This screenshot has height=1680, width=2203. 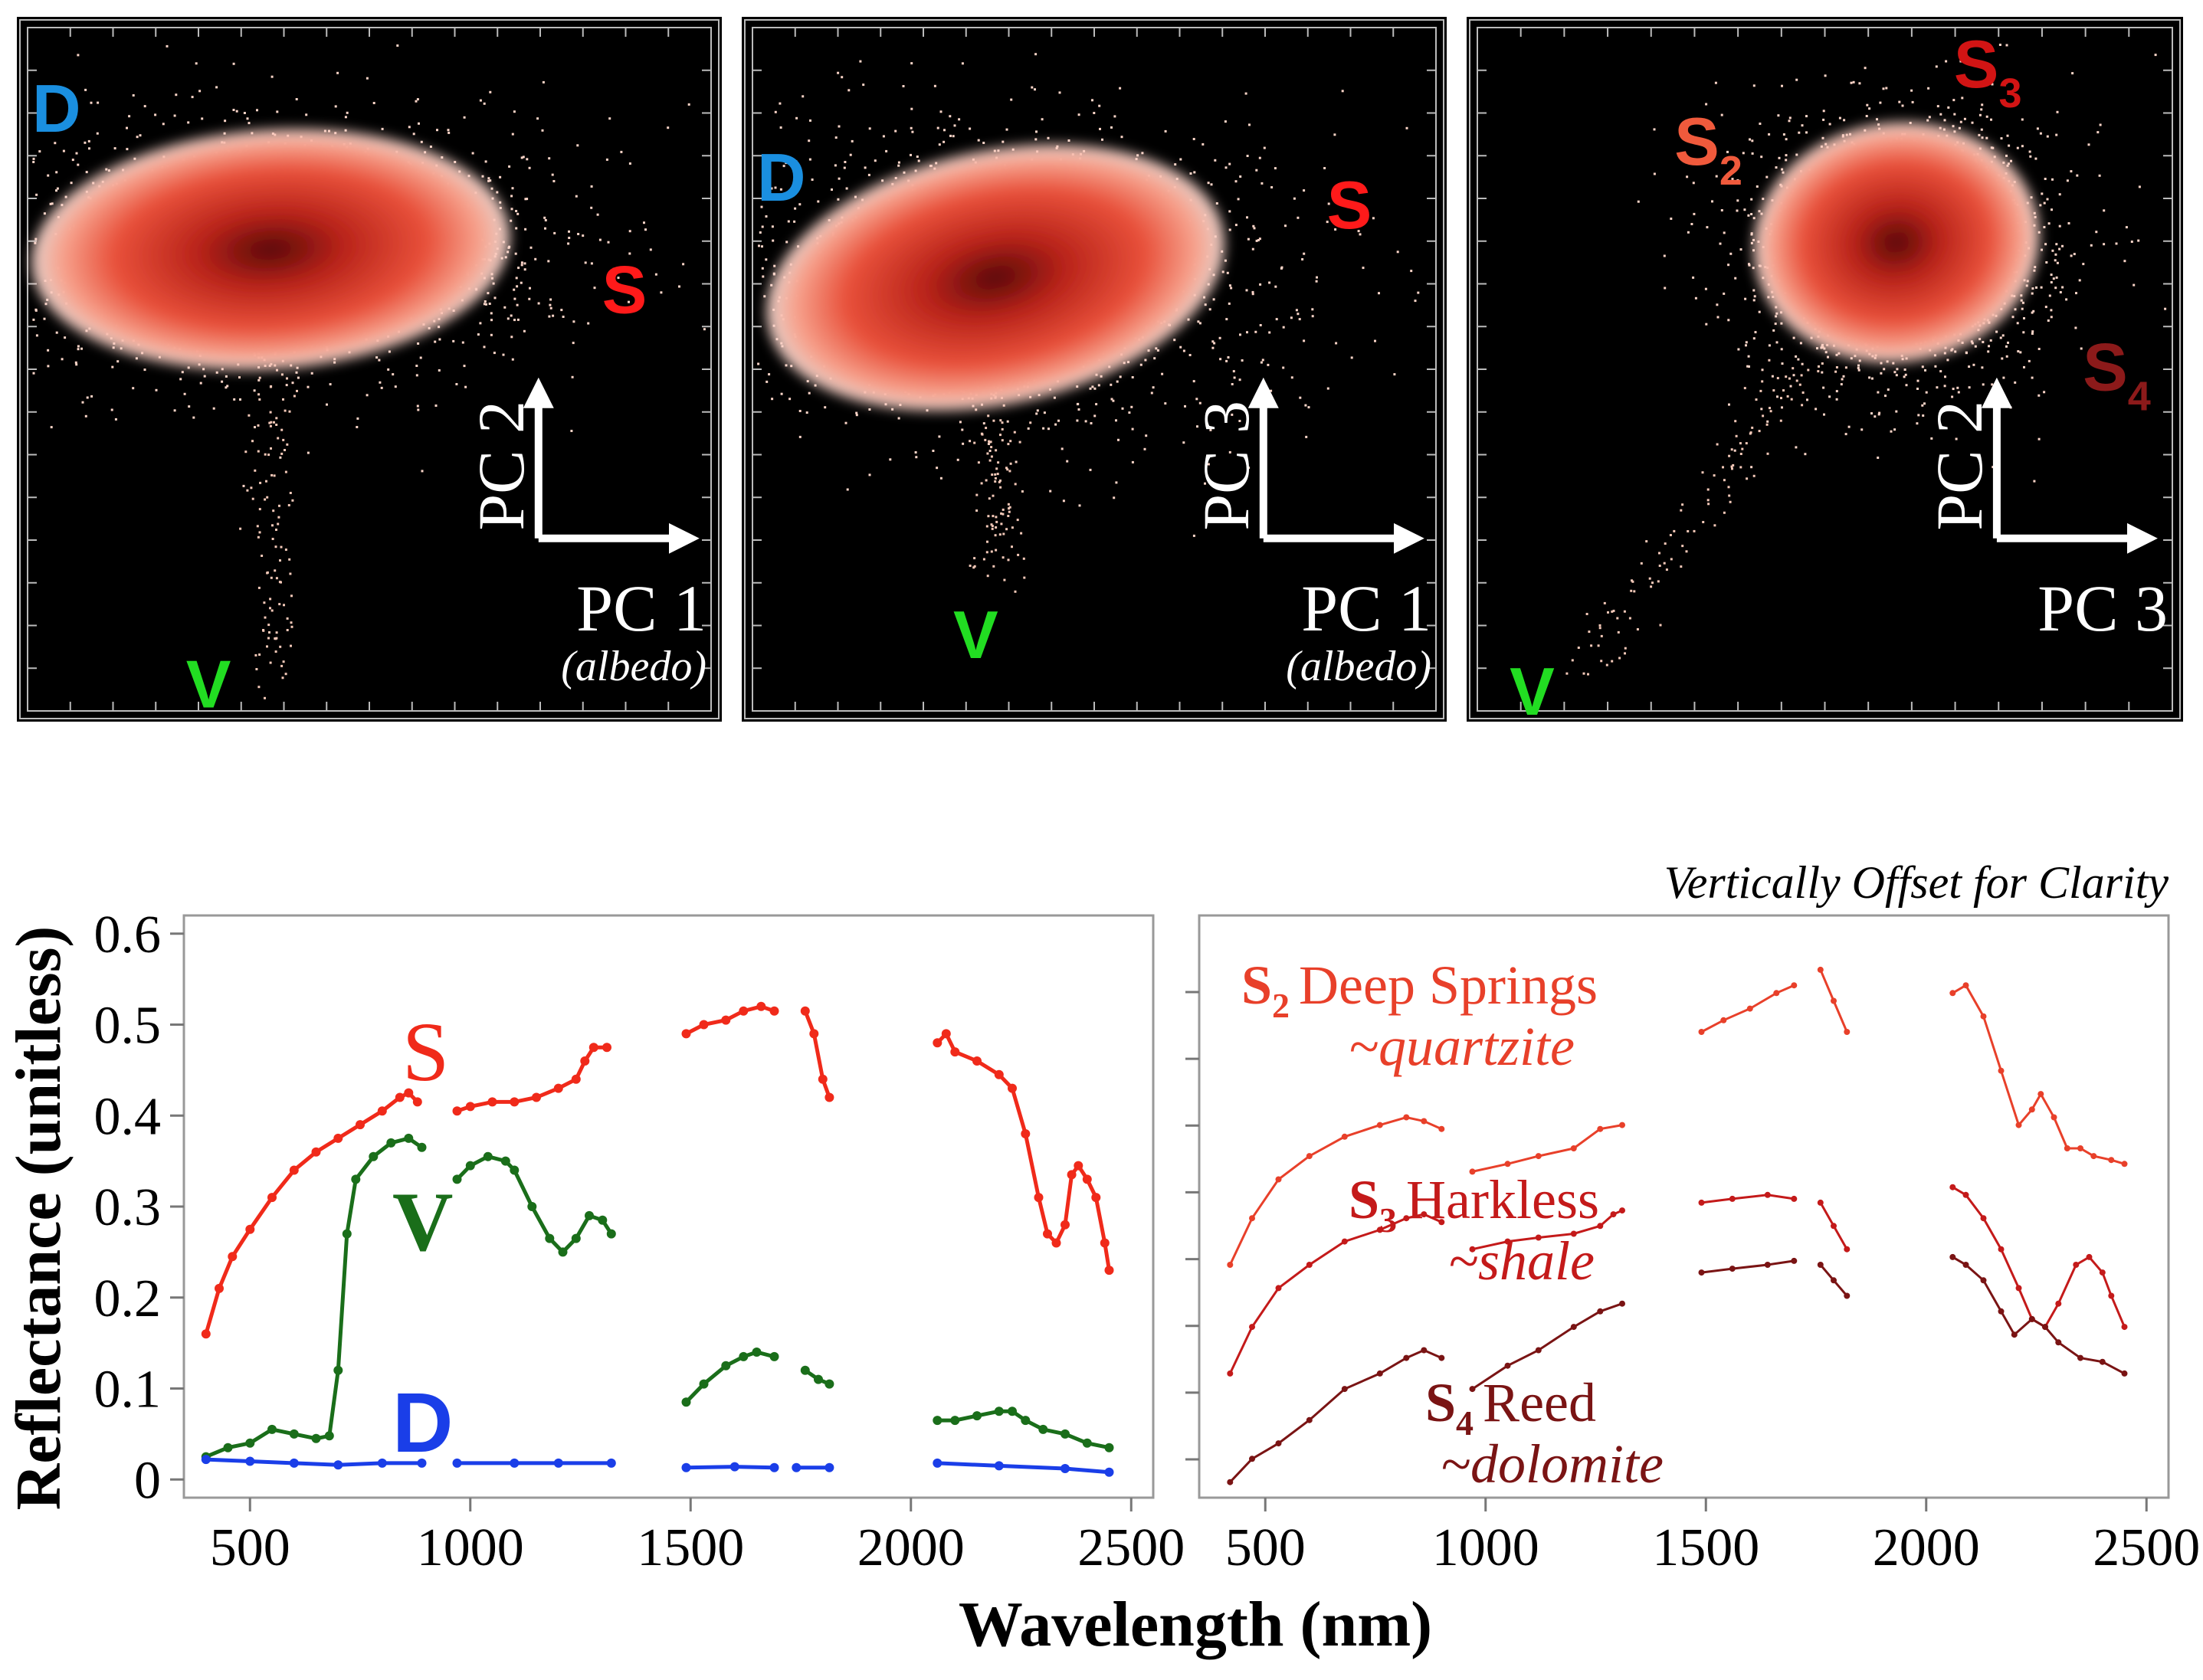 What do you see at coordinates (1677, 1117) in the screenshot?
I see `series-S2` at bounding box center [1677, 1117].